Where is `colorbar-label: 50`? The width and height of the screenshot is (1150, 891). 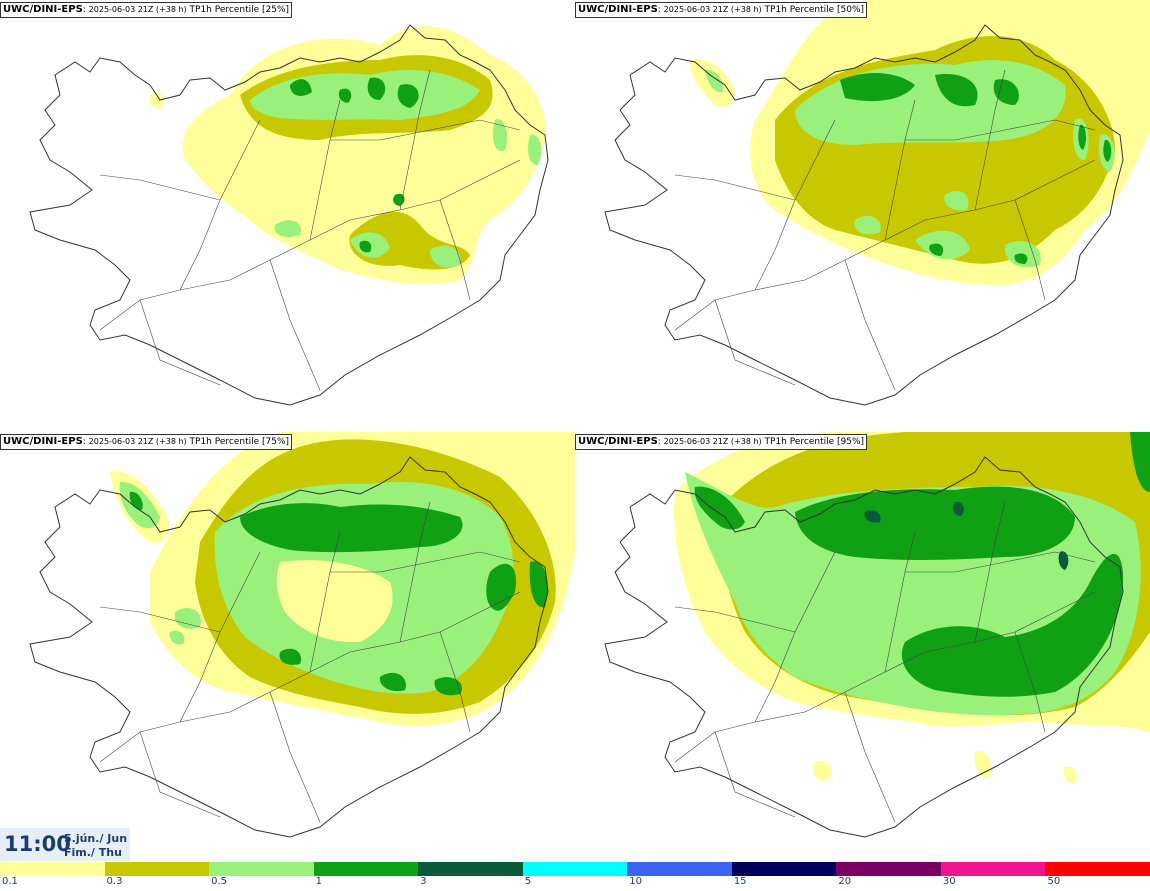 colorbar-label: 50 is located at coordinates (1054, 881).